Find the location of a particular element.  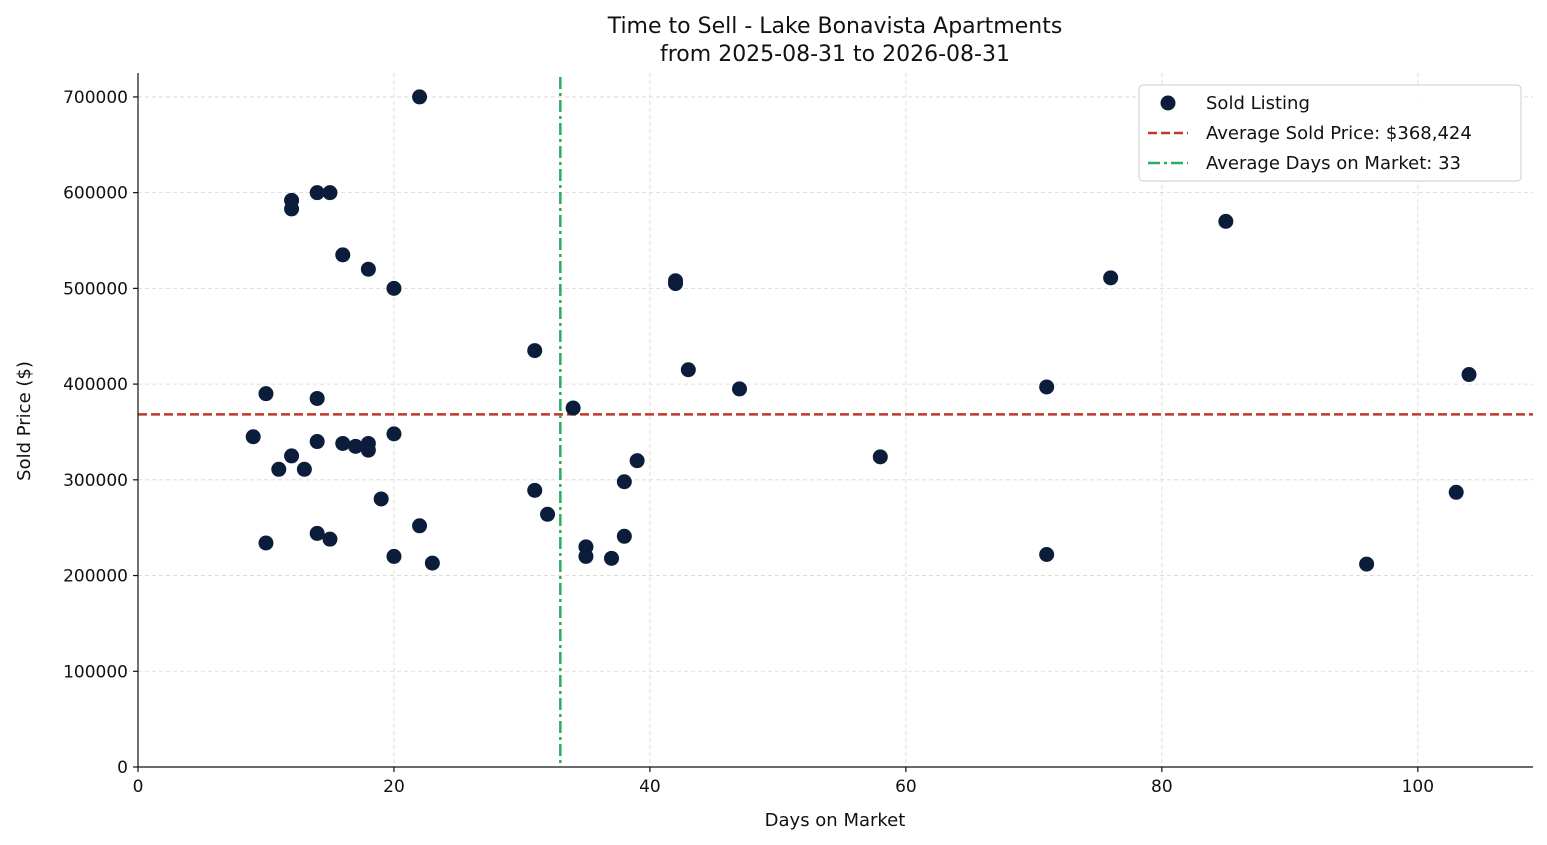

x-tick-label: 60 is located at coordinates (906, 787).